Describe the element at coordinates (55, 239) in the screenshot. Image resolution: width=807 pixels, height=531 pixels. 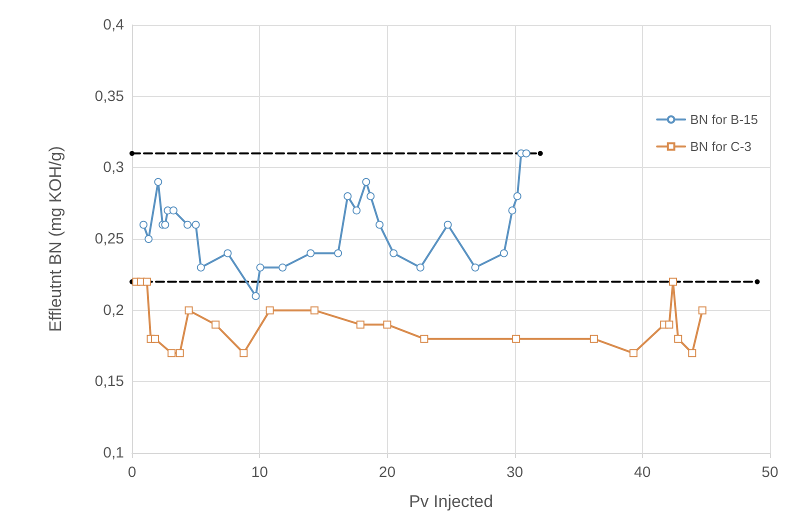
I see `y-axis-title: Effleutnt BN (mg KOH/g)` at that location.